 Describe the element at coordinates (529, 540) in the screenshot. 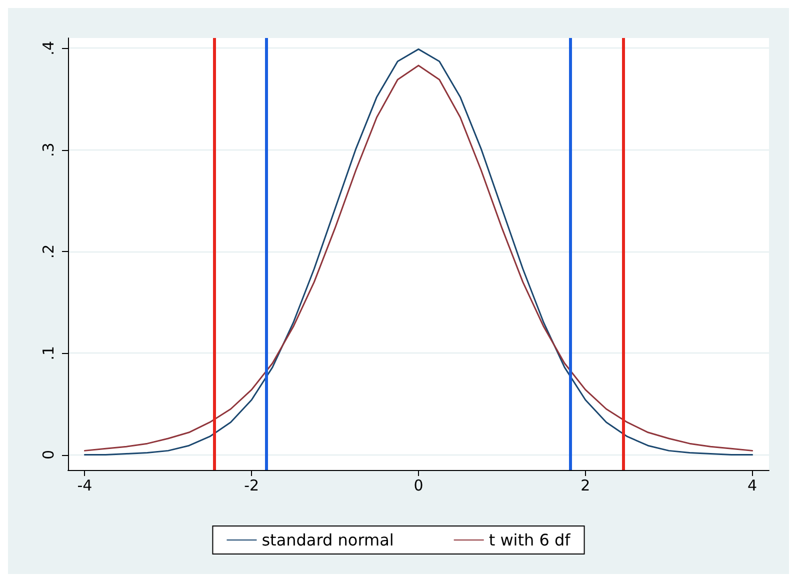

I see `legend-label: t with 6 df` at that location.